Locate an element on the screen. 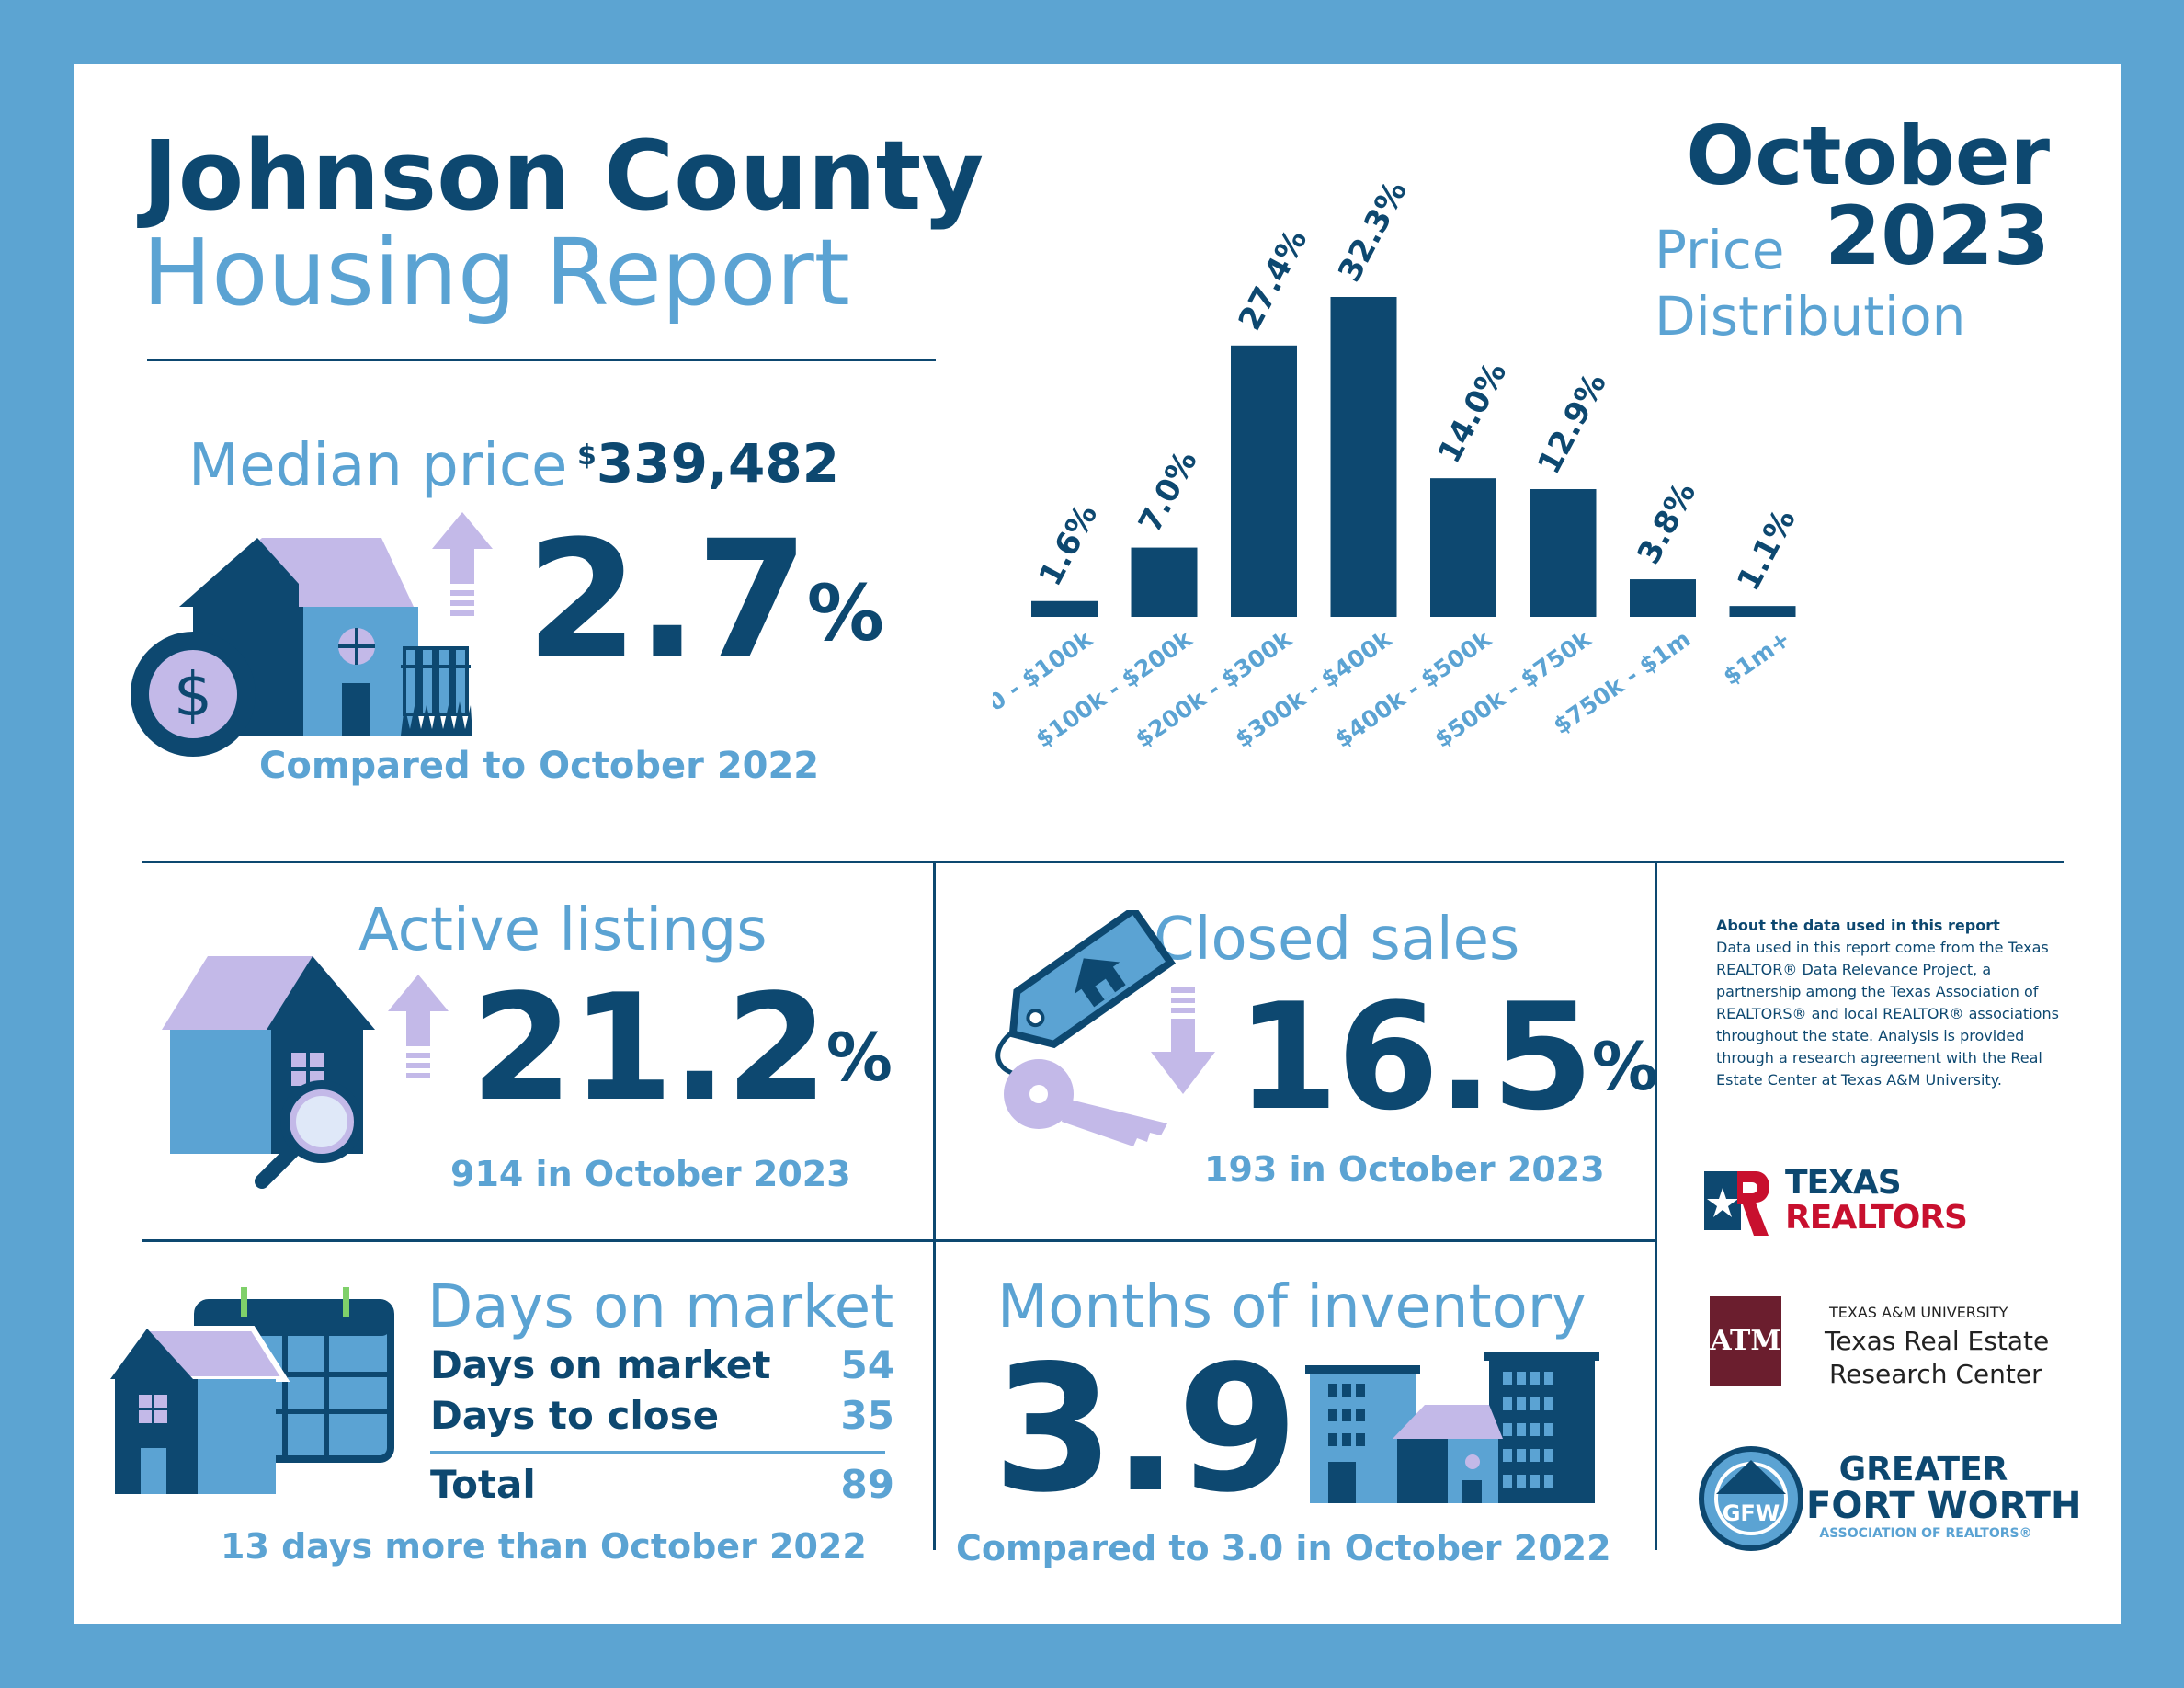  bar-value-label: 32.3% is located at coordinates (1373, 236).